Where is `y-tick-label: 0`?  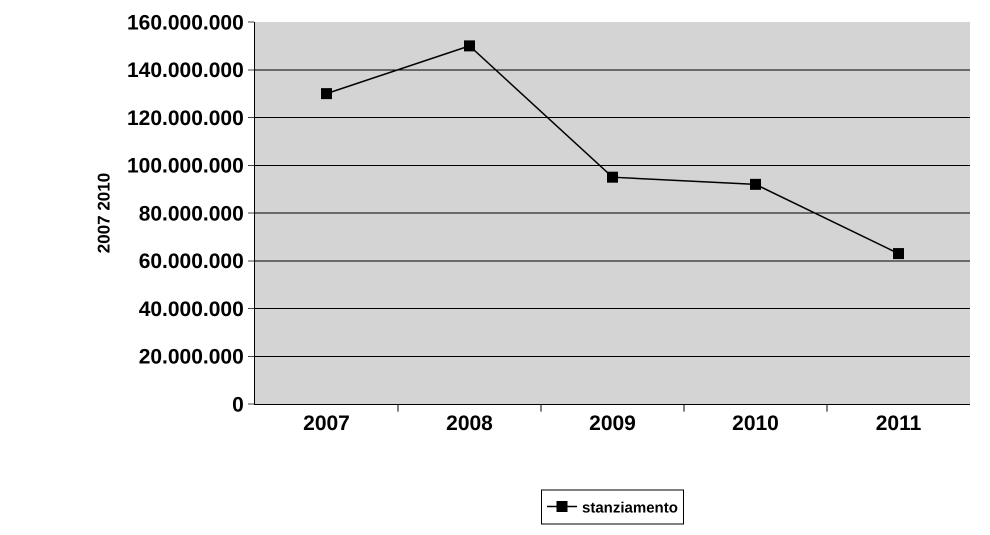
y-tick-label: 0 is located at coordinates (238, 404).